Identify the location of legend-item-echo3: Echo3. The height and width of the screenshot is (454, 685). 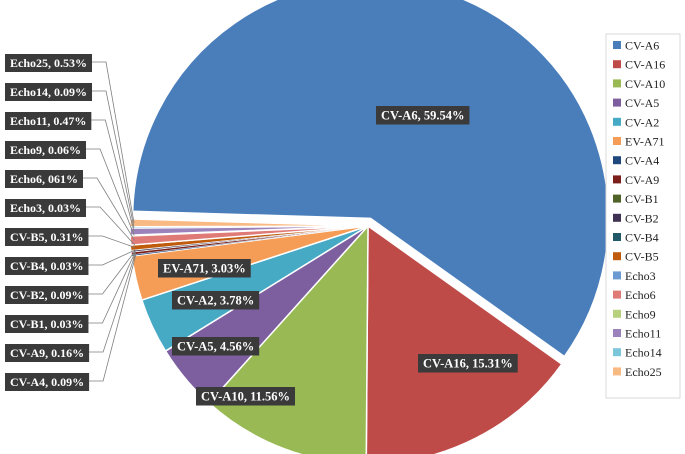
(634, 276).